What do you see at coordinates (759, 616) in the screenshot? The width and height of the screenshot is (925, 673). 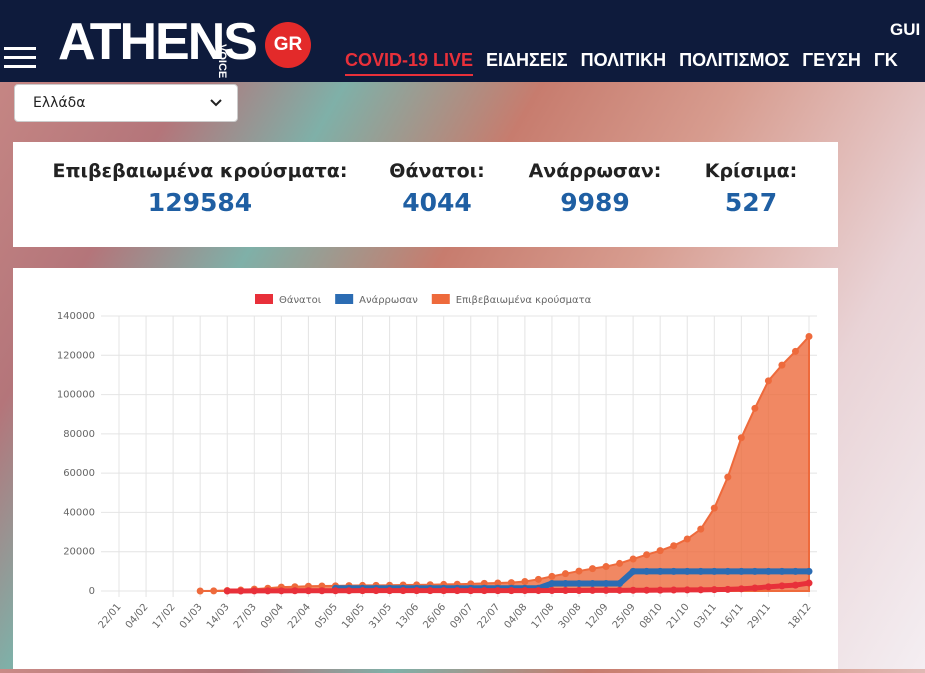 I see `x-tick-label: 29/11` at bounding box center [759, 616].